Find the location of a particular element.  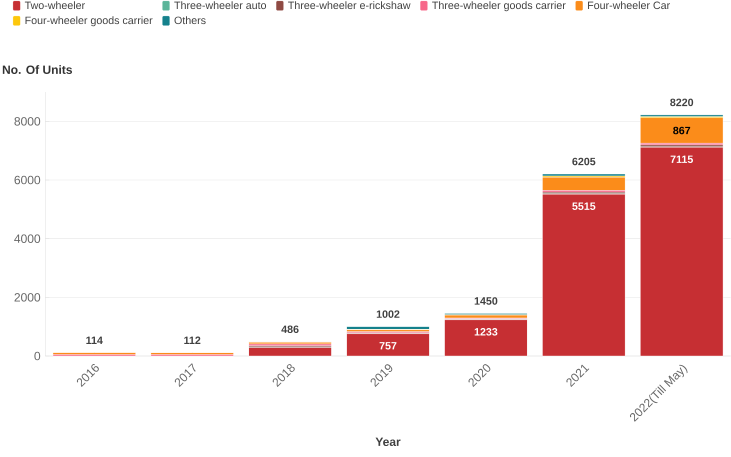

y-tick-label: 2000 is located at coordinates (27, 297).